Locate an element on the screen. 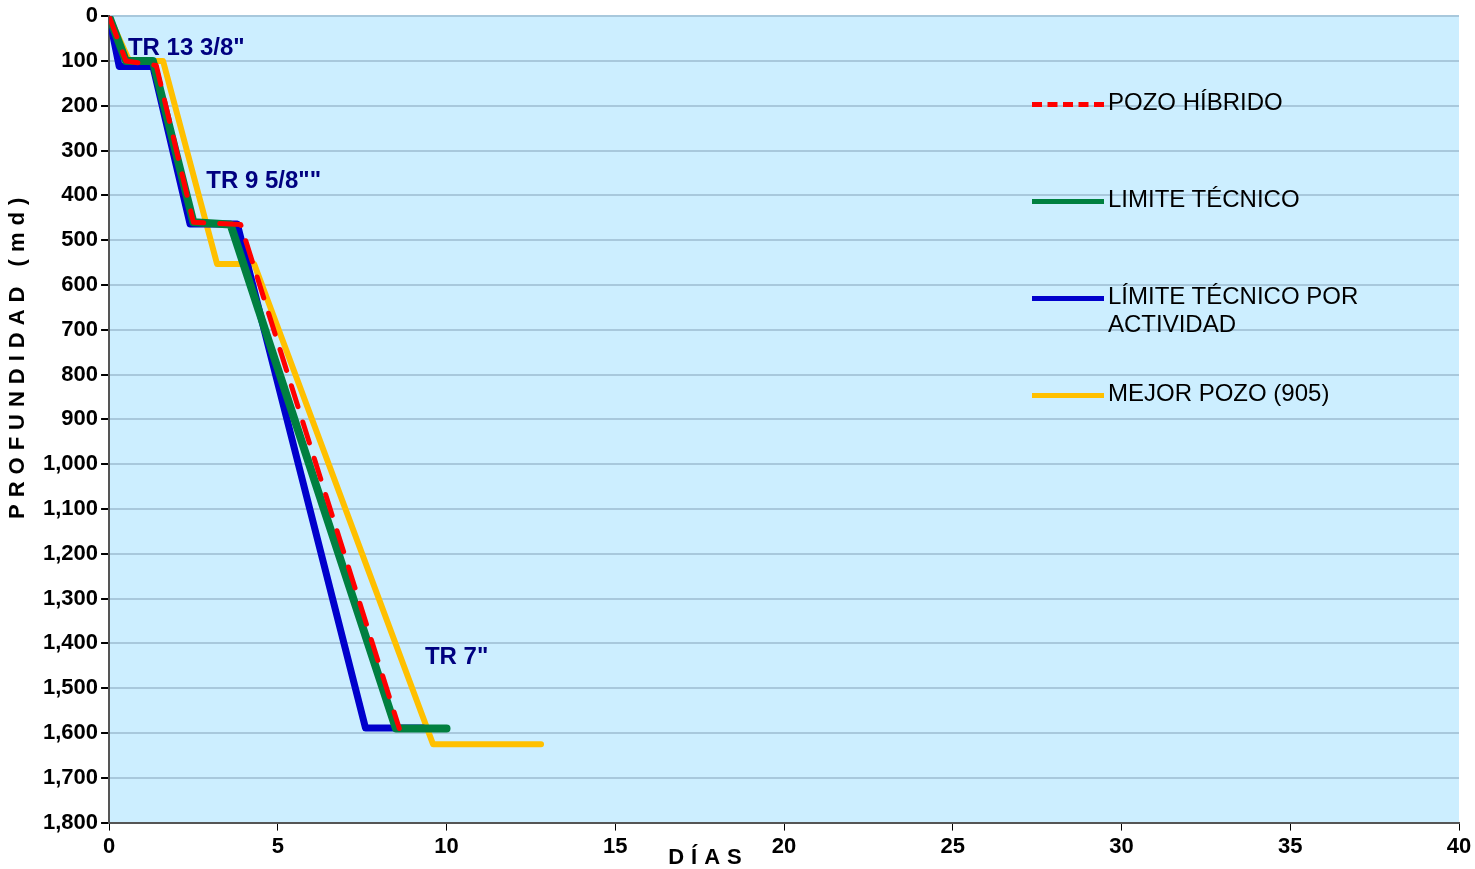  x-tick-label: 25 is located at coordinates (953, 845).